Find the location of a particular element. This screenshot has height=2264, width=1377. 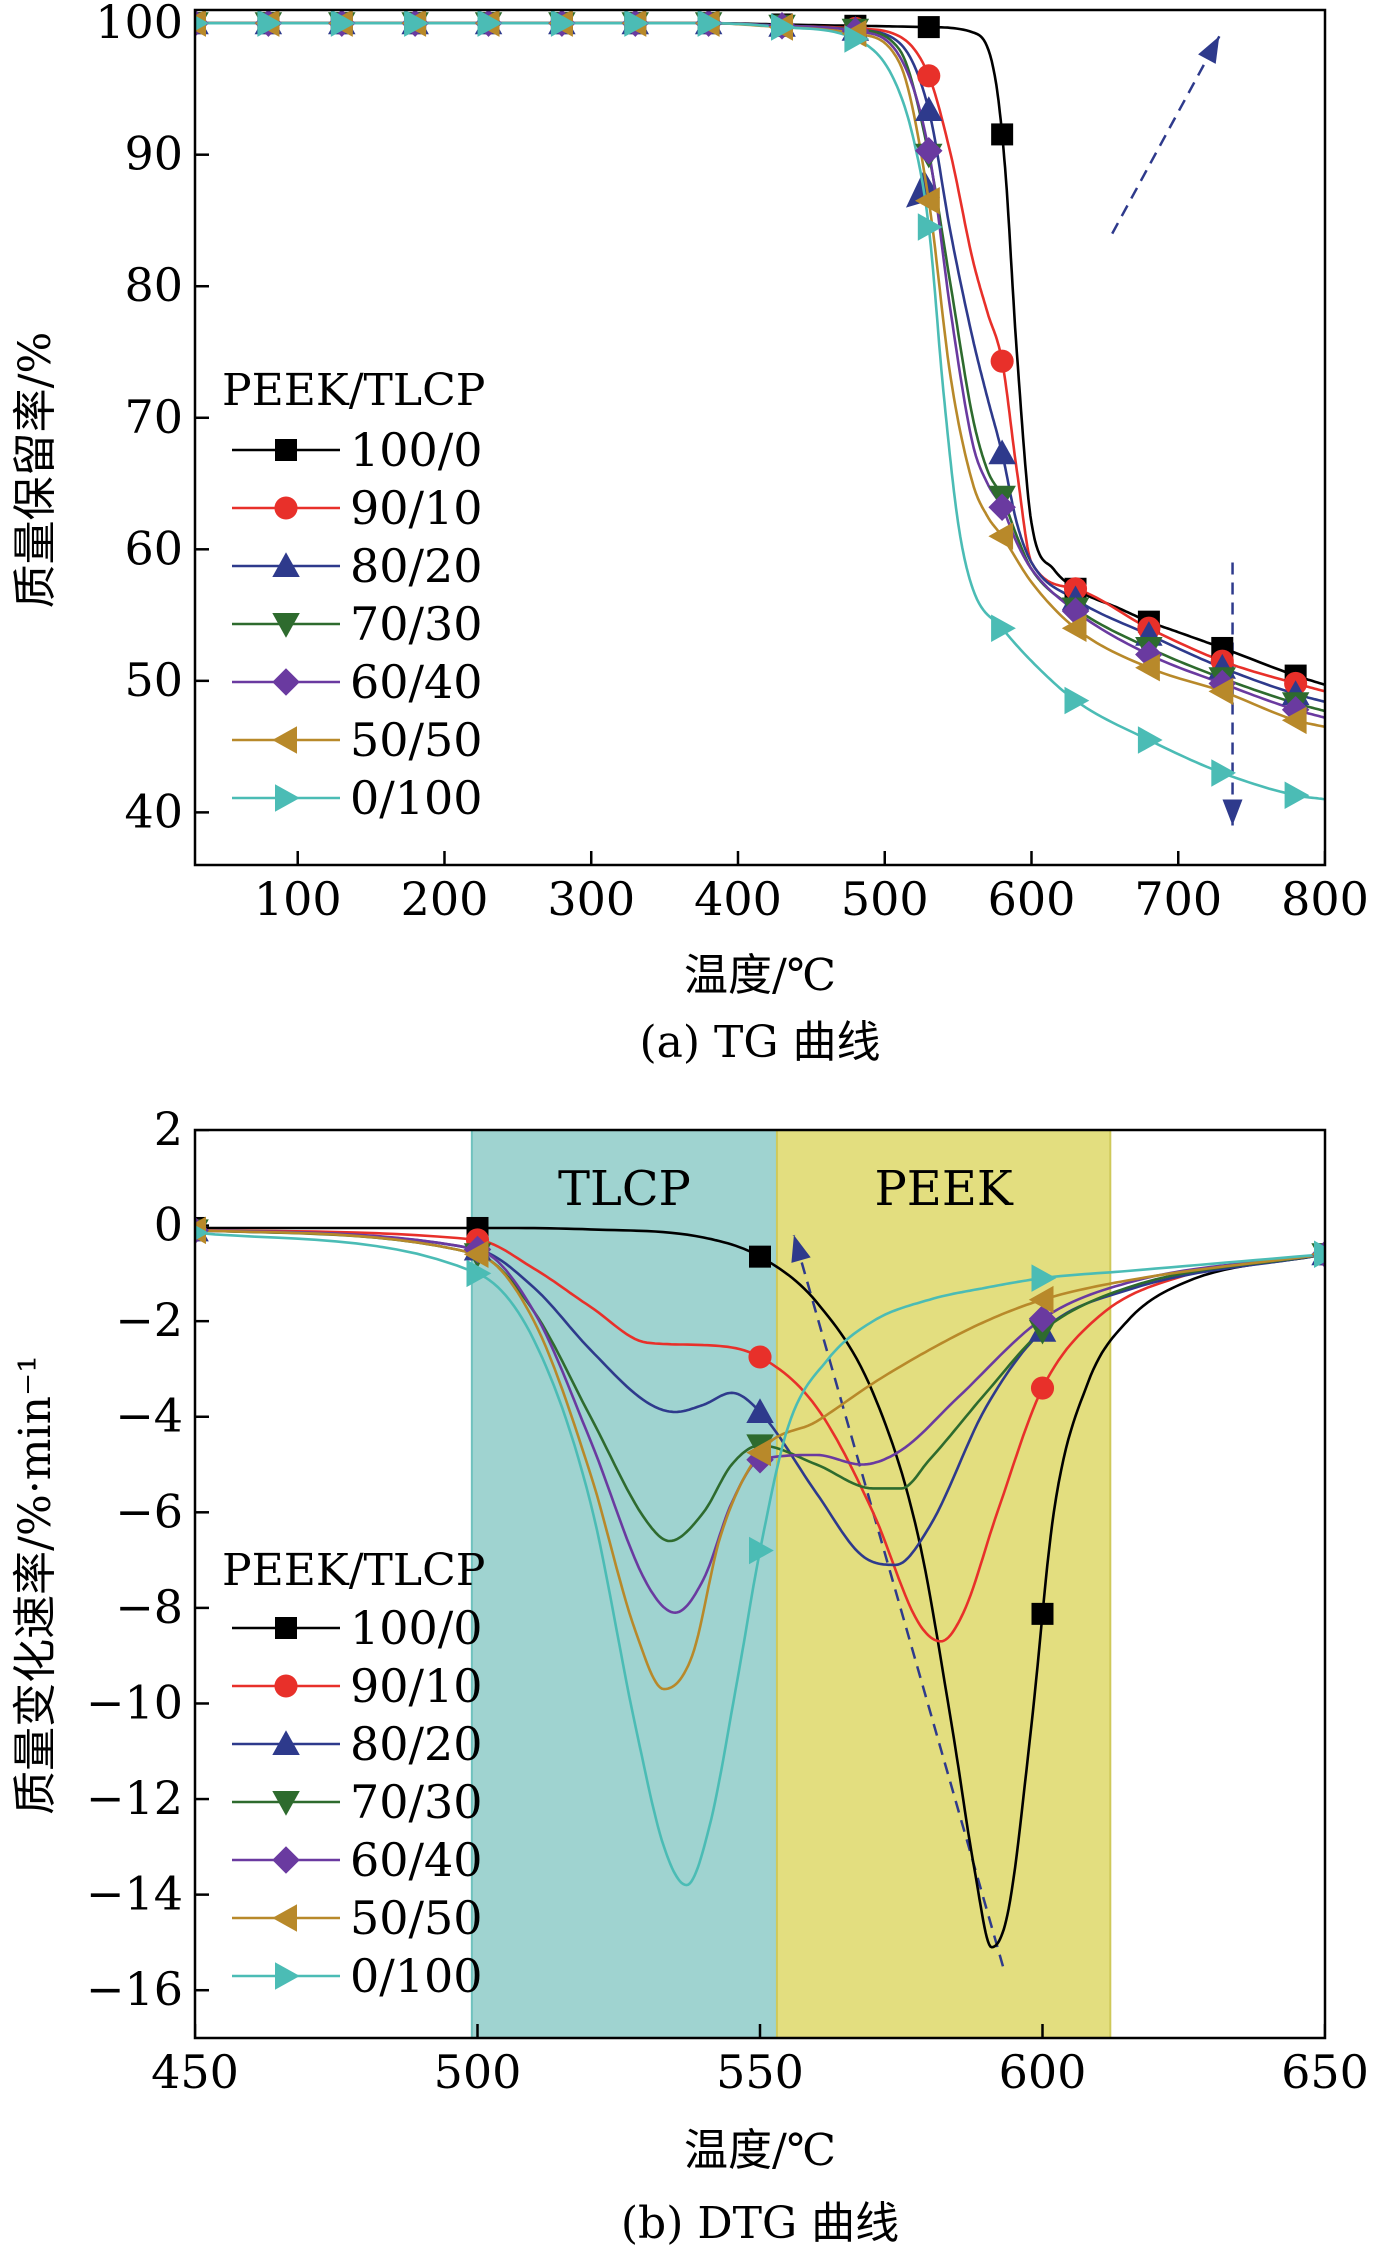

dtg-x-tick-label: 450 is located at coordinates (195, 2072).